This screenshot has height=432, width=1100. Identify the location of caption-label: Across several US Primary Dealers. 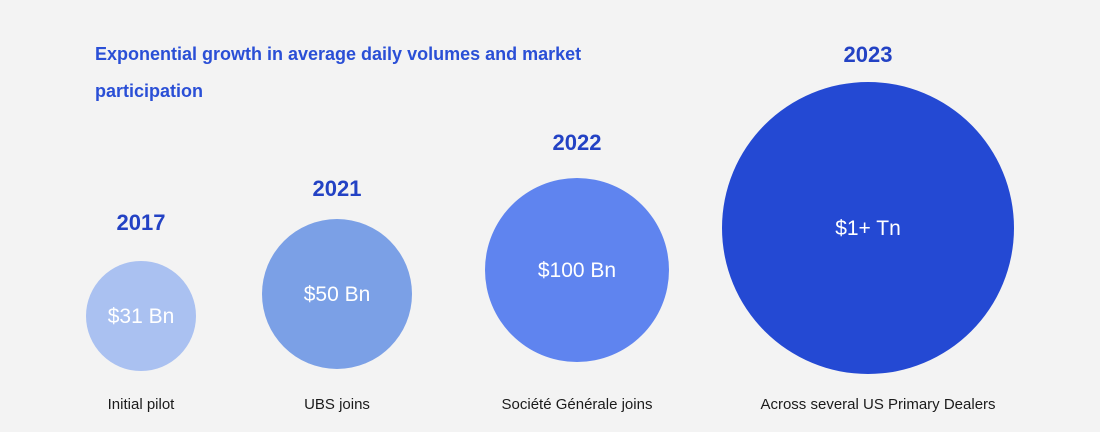
(877, 404).